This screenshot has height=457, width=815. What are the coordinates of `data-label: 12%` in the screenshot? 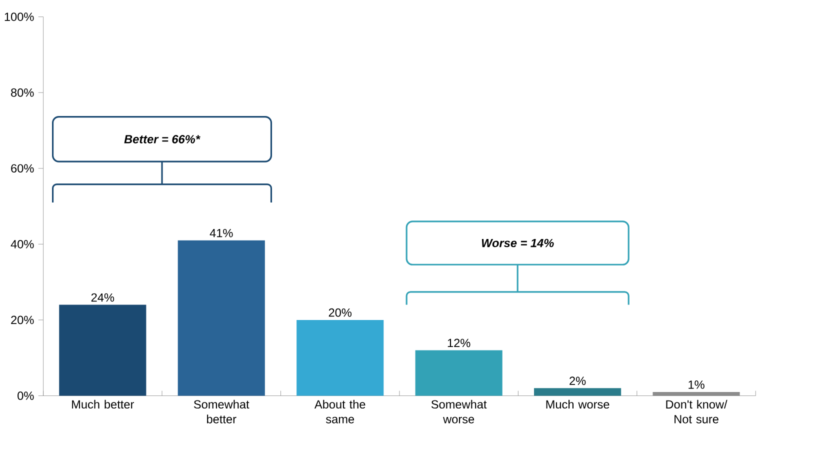 It's located at (459, 343).